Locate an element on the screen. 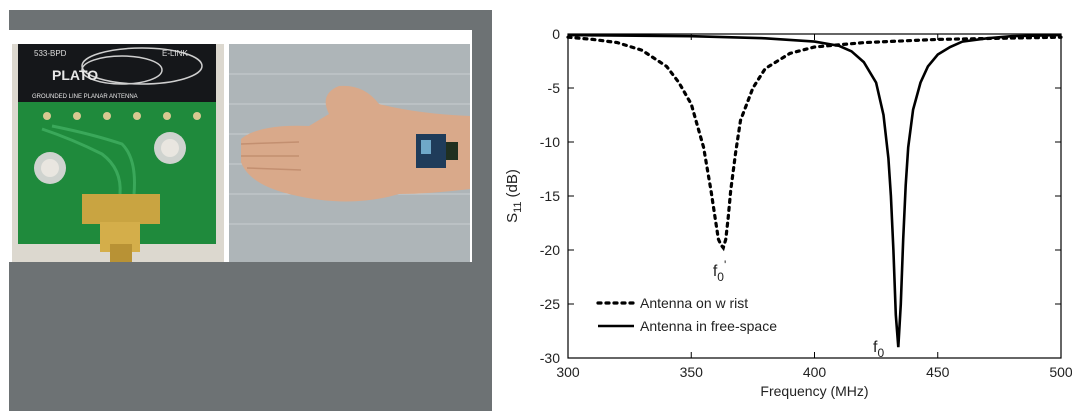 Image resolution: width=1078 pixels, height=411 pixels. annotation-prime: ' is located at coordinates (725, 265).